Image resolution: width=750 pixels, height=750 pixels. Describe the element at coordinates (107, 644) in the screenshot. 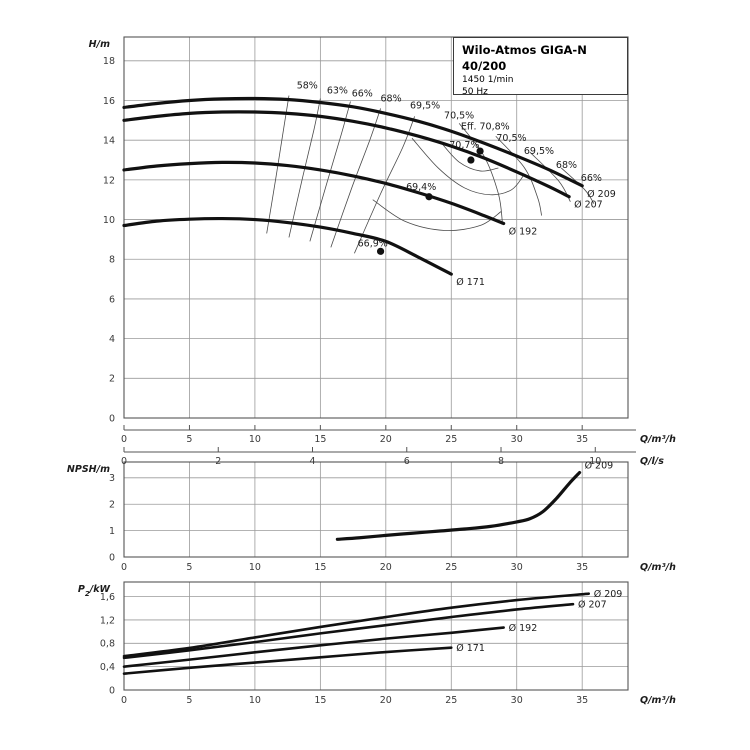

I see `power-ytick-label: 0,8` at that location.